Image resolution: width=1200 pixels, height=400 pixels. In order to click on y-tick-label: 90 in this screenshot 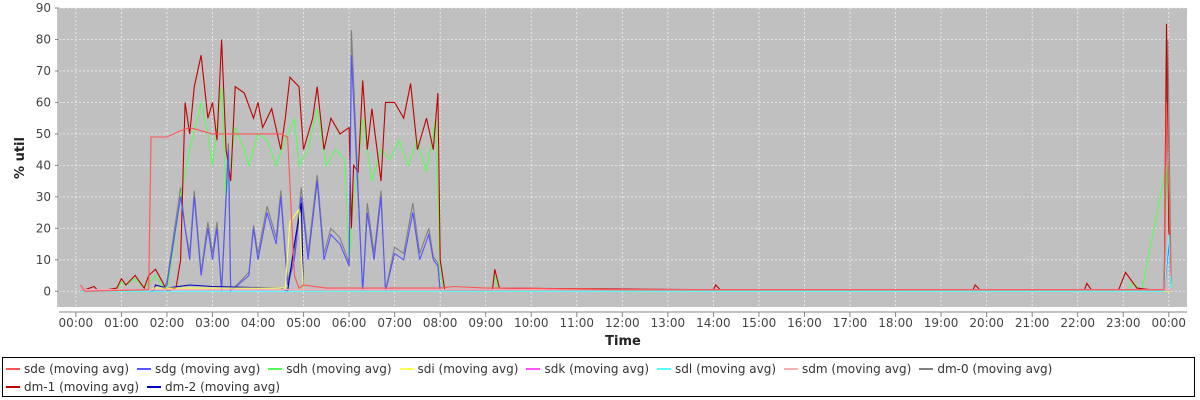, I will do `click(43, 8)`.